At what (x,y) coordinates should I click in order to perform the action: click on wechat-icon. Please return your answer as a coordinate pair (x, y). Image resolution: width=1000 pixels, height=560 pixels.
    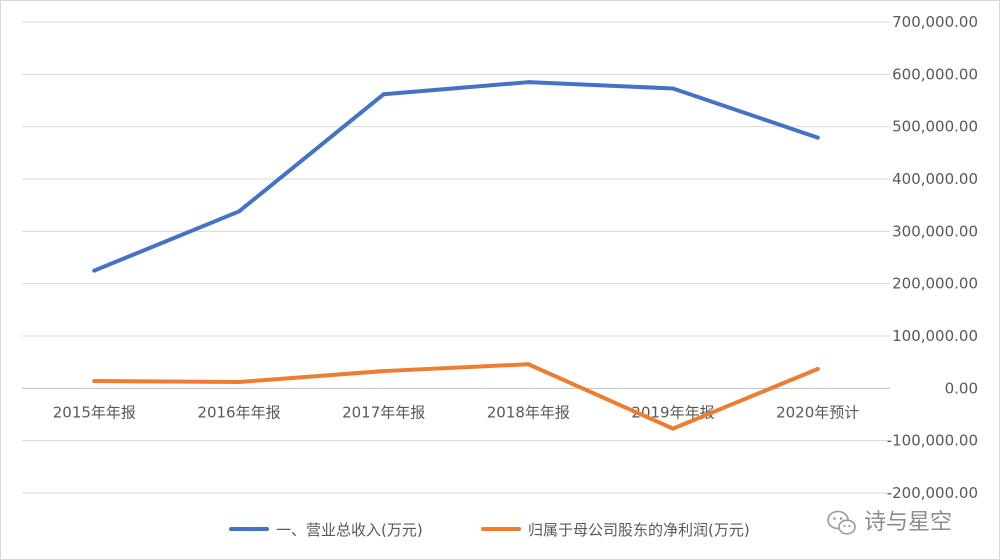
    Looking at the image, I should click on (841, 522).